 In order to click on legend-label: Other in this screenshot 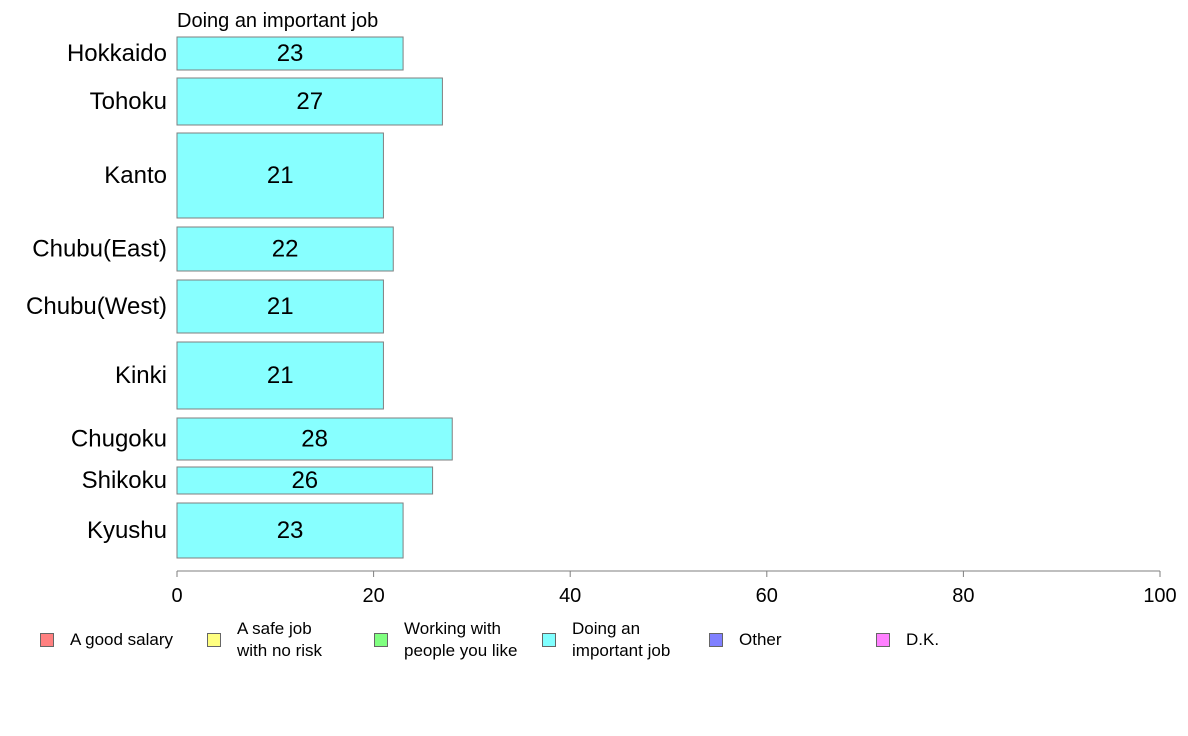, I will do `click(760, 639)`.